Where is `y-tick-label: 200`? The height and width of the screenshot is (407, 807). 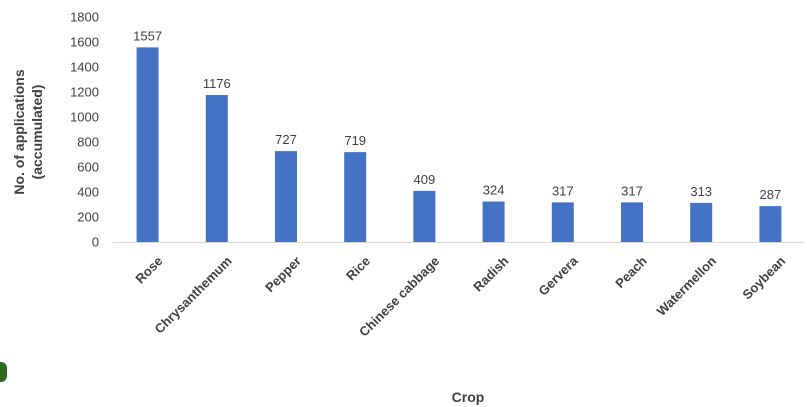
y-tick-label: 200 is located at coordinates (88, 217).